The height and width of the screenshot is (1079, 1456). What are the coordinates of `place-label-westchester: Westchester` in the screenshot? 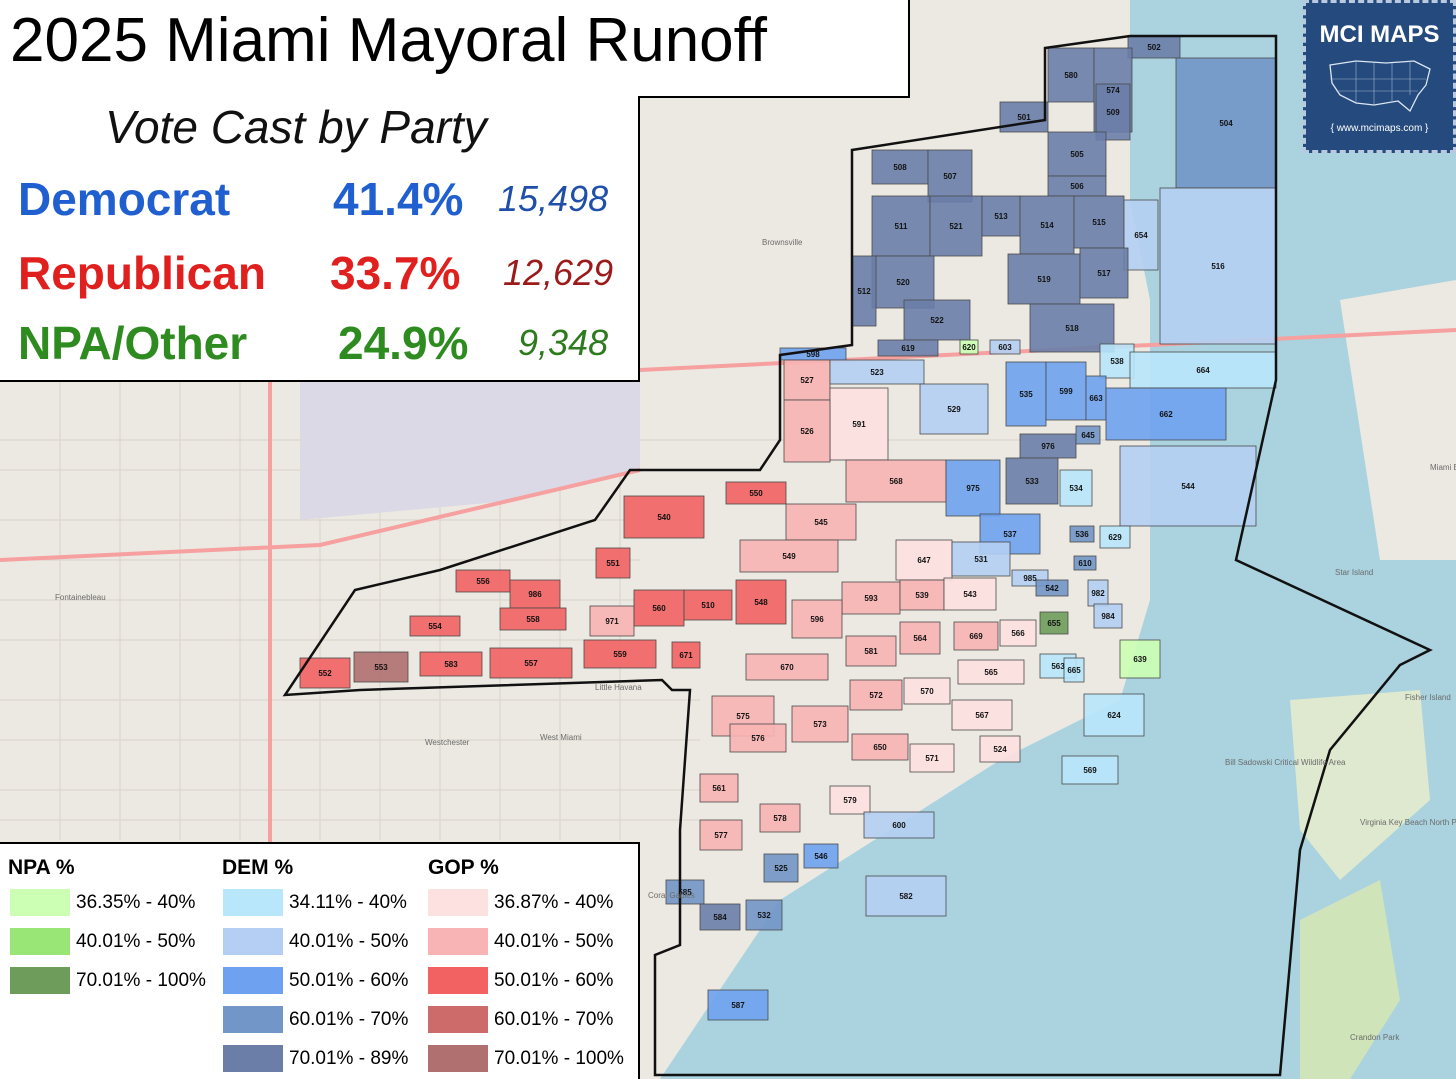 It's located at (447, 742).